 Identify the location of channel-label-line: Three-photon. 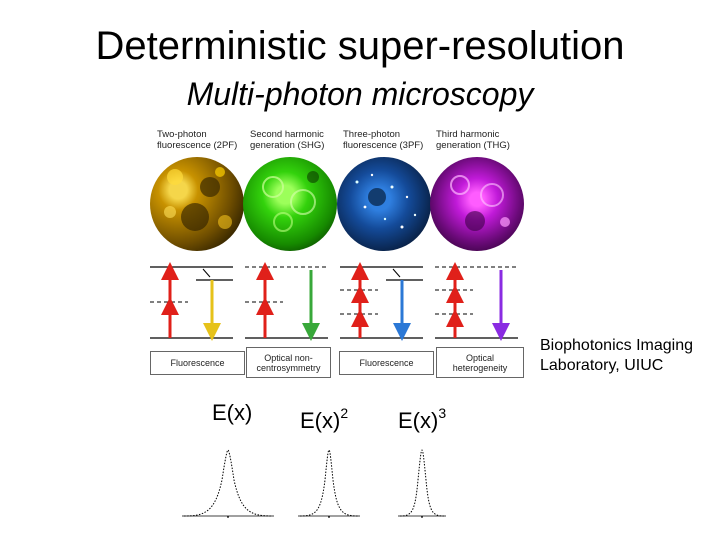
(372, 134).